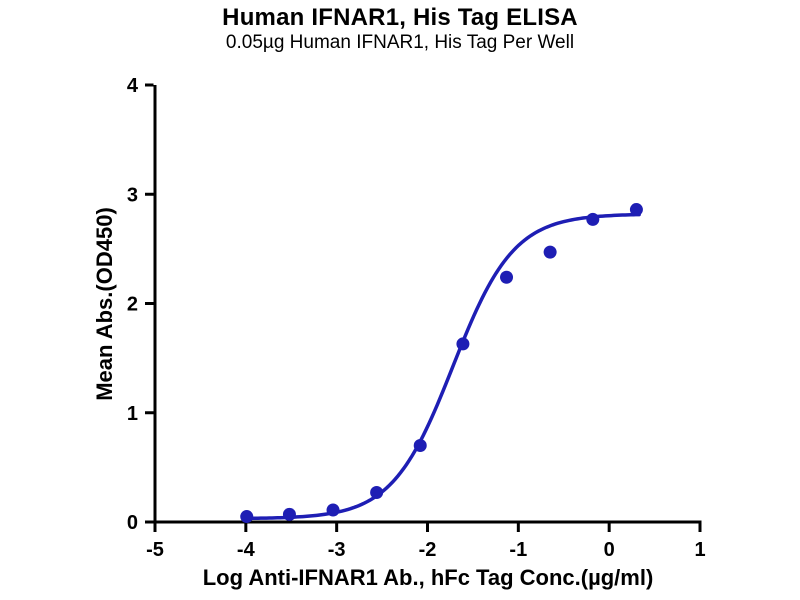 This screenshot has height=600, width=800. Describe the element at coordinates (400, 42) in the screenshot. I see `chart-subtitle: 0.05µg Human IFNAR1, His Tag Per Well` at that location.